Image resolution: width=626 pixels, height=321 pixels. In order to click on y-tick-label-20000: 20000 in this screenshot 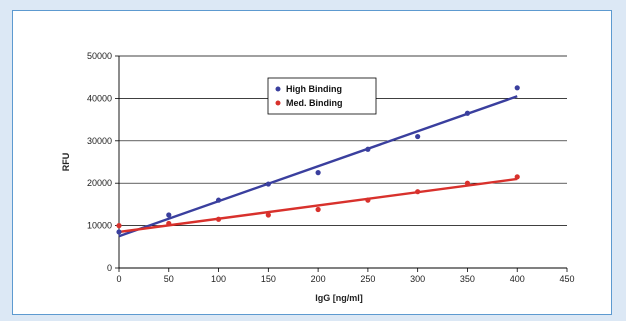, I will do `click(99, 183)`.